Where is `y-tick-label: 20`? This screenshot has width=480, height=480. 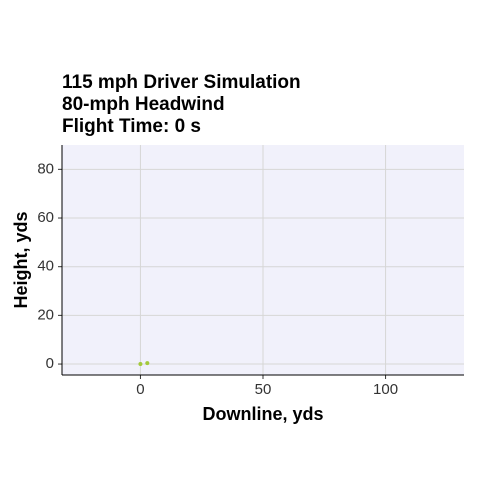
y-tick-label: 20 is located at coordinates (45, 314).